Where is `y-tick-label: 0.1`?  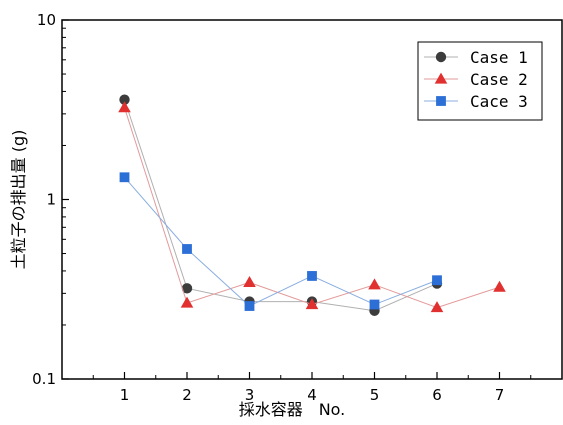 y-tick-label: 0.1 is located at coordinates (44, 379).